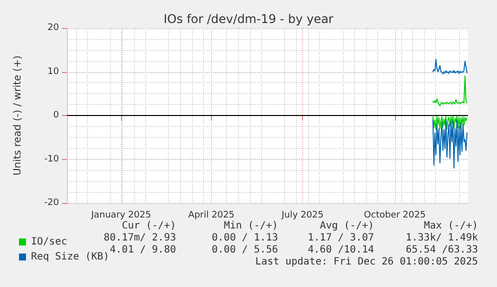  Describe the element at coordinates (52, 203) in the screenshot. I see `y-tick-label: -20` at that location.